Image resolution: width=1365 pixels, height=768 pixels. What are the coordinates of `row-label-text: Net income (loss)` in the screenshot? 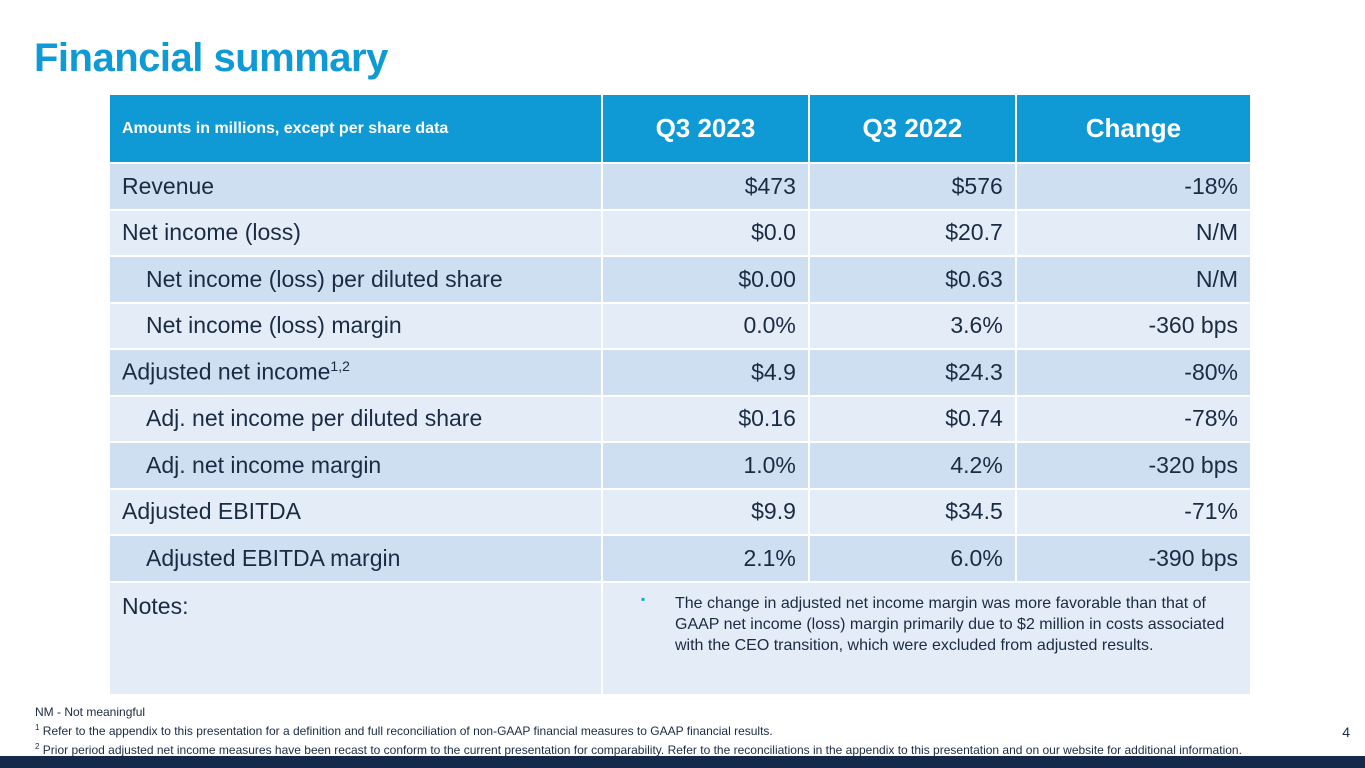 It's located at (211, 232).